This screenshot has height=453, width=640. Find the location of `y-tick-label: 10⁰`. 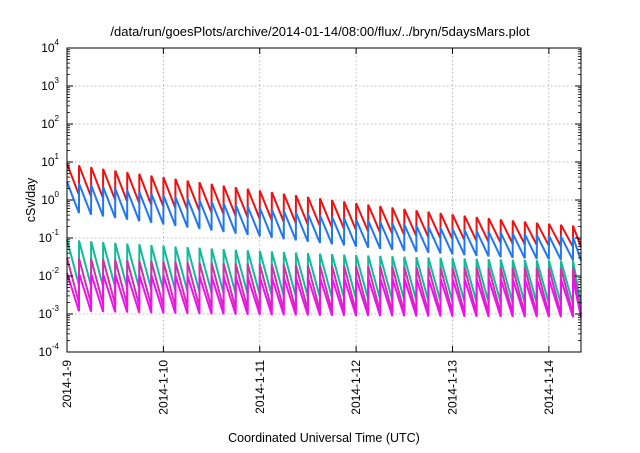

y-tick-label: 10⁰ is located at coordinates (50, 198).